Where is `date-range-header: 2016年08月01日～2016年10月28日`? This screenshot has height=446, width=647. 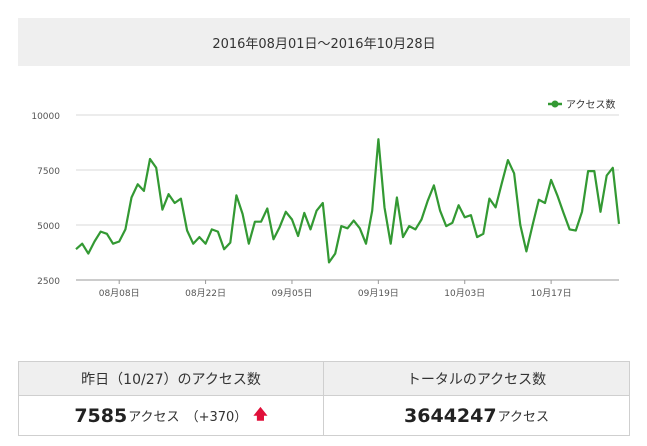 date-range-header: 2016年08月01日～2016年10月28日 is located at coordinates (324, 42).